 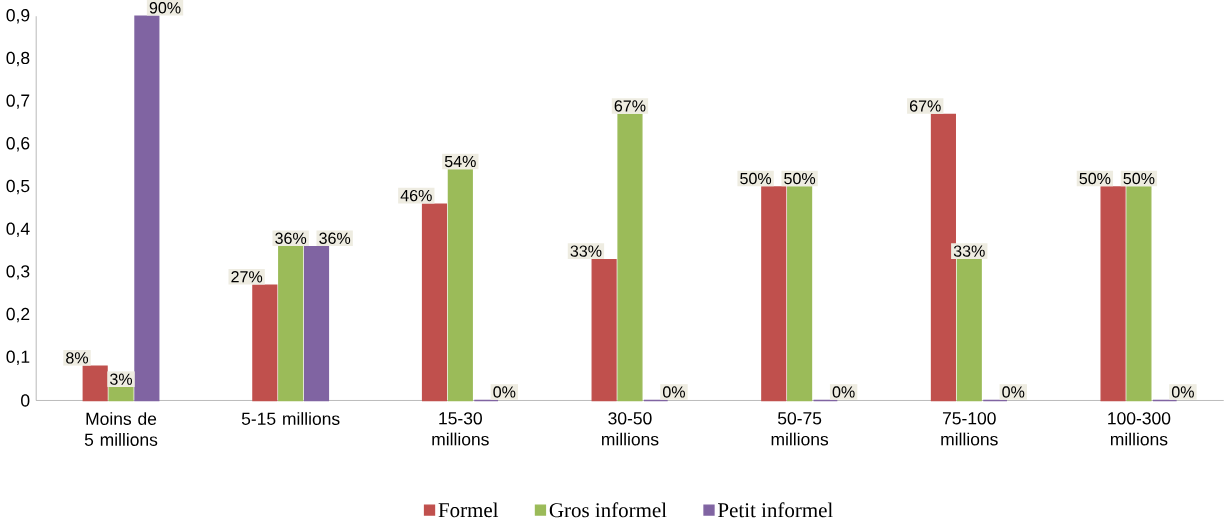 I want to click on y-tick-label: 0,5, so click(x=18, y=187).